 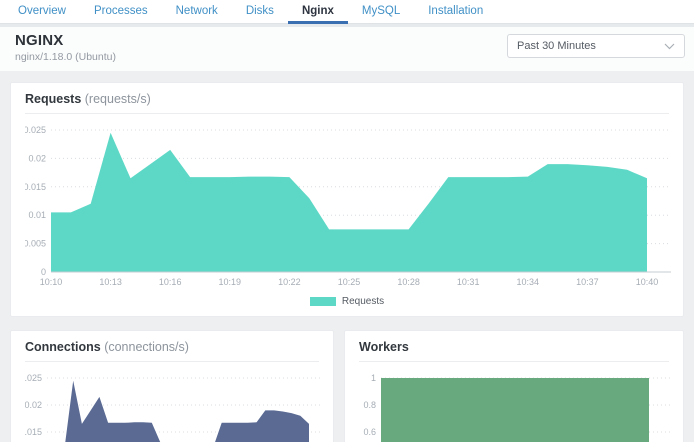 I want to click on svg-text: 0.6, so click(x=369, y=432).